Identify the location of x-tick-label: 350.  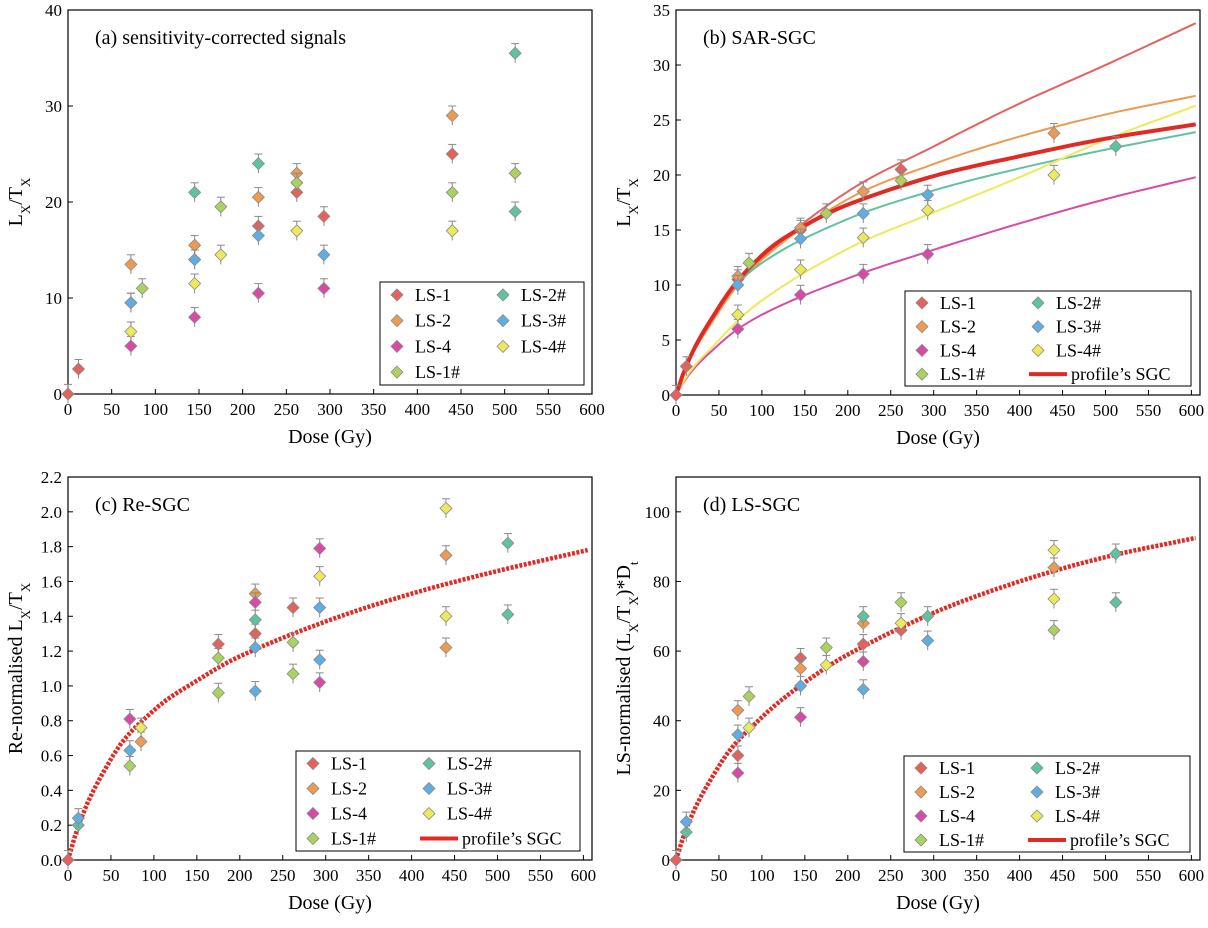
(369, 875).